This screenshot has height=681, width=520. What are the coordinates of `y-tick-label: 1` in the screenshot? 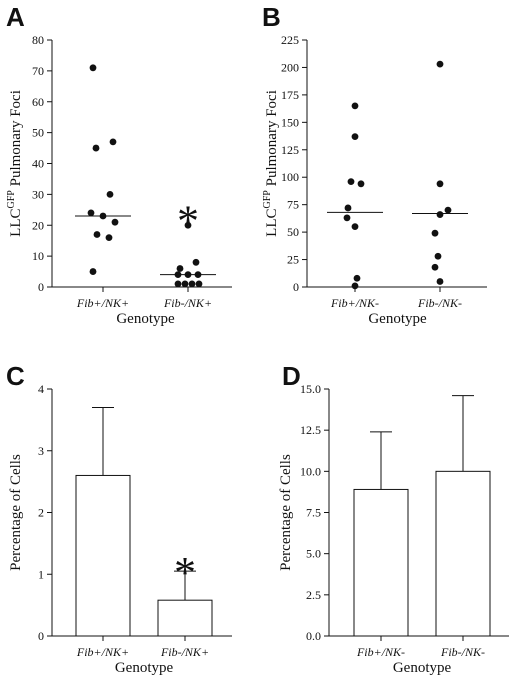 It's located at (41, 574).